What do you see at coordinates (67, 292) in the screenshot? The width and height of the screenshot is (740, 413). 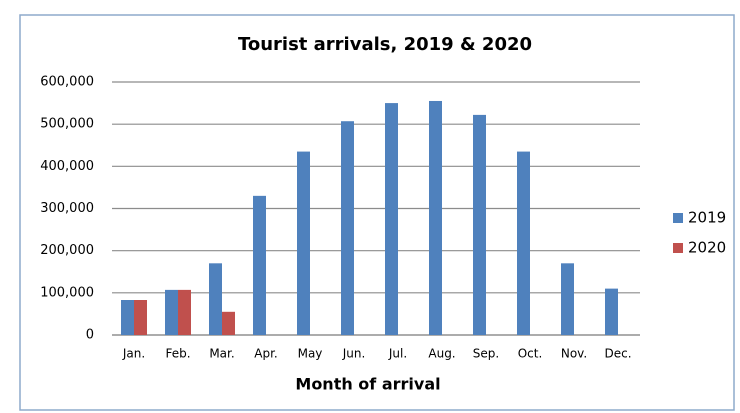 I see `y-tick-label: 100,000` at bounding box center [67, 292].